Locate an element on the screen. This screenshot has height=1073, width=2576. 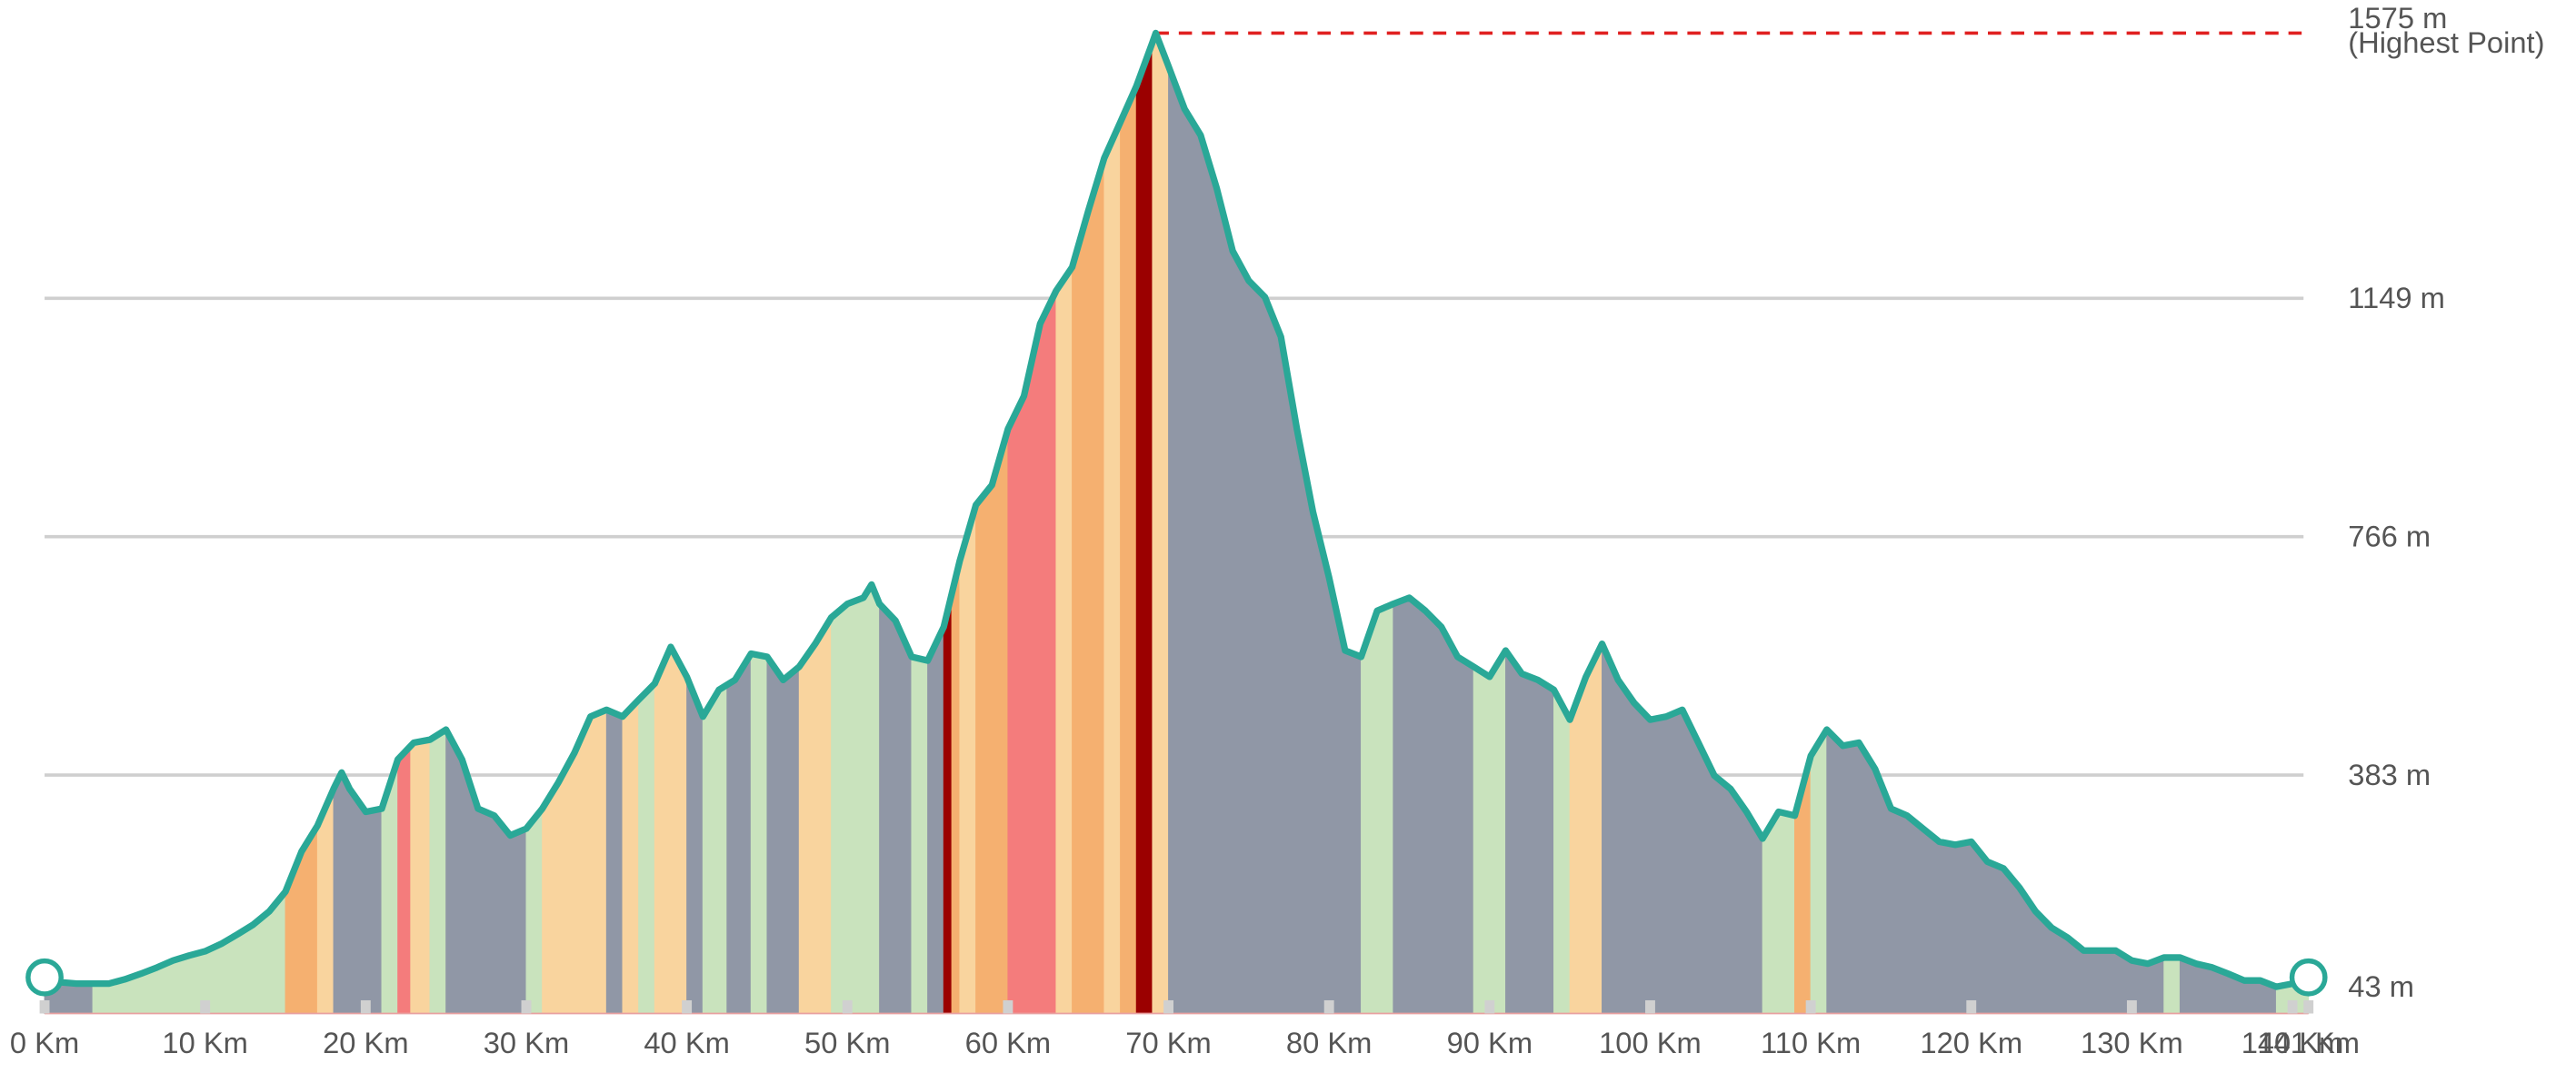
y-tick-label: 43 m is located at coordinates (2381, 986).